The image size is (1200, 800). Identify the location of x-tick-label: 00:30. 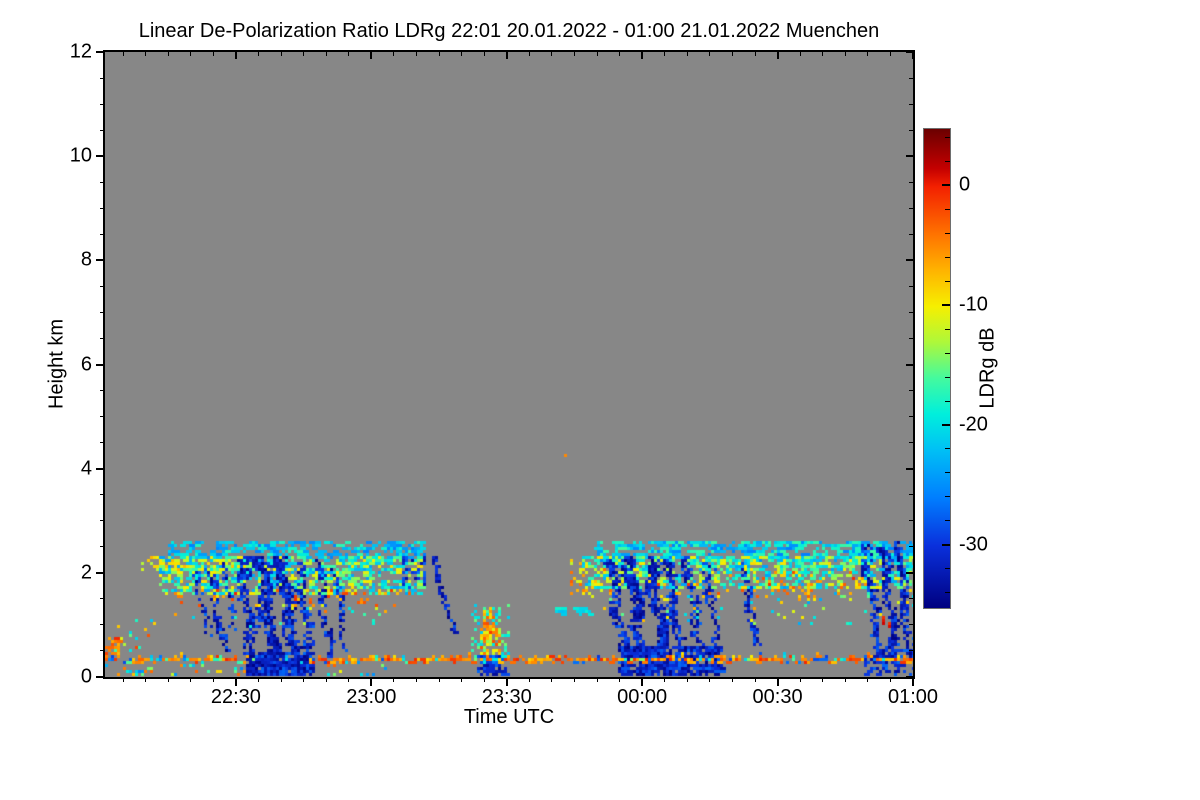
(777, 697).